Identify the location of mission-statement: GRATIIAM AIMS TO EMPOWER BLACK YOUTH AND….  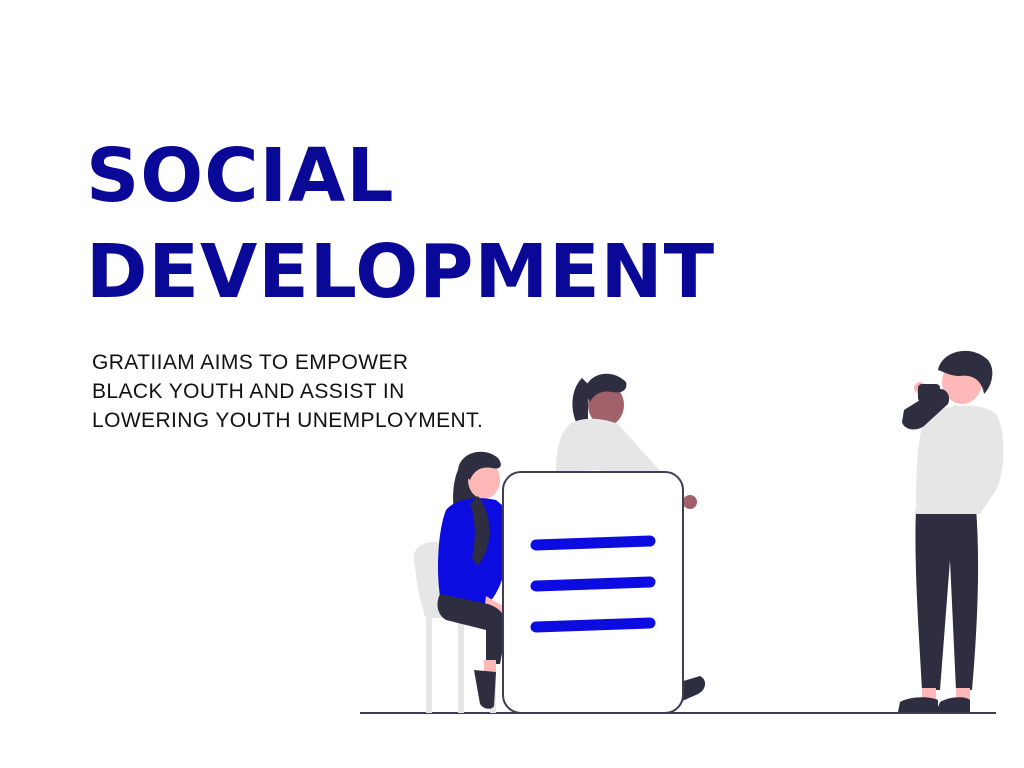
(287, 391).